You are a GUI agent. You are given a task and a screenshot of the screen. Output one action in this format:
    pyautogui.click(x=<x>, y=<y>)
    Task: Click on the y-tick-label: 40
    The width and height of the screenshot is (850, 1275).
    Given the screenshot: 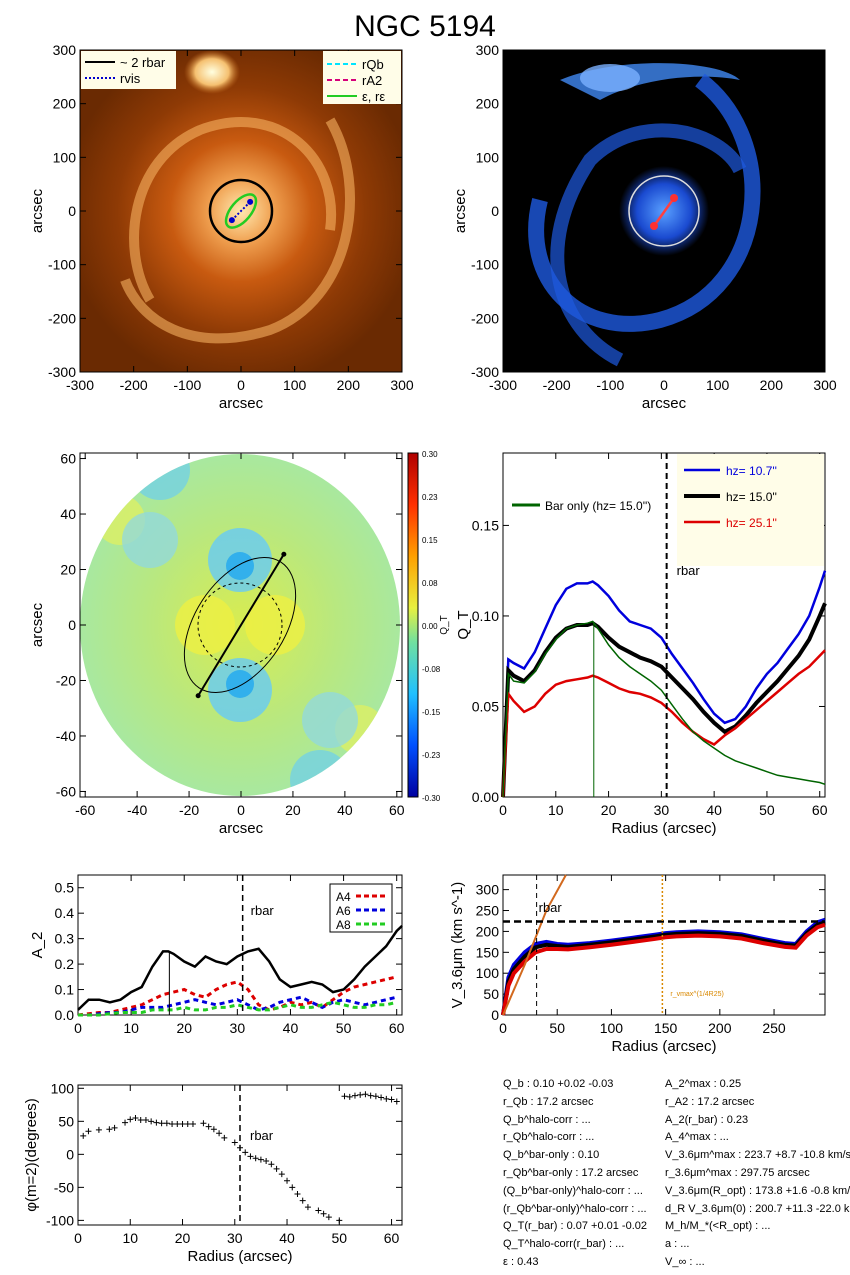 What is the action you would take?
    pyautogui.click(x=68, y=514)
    